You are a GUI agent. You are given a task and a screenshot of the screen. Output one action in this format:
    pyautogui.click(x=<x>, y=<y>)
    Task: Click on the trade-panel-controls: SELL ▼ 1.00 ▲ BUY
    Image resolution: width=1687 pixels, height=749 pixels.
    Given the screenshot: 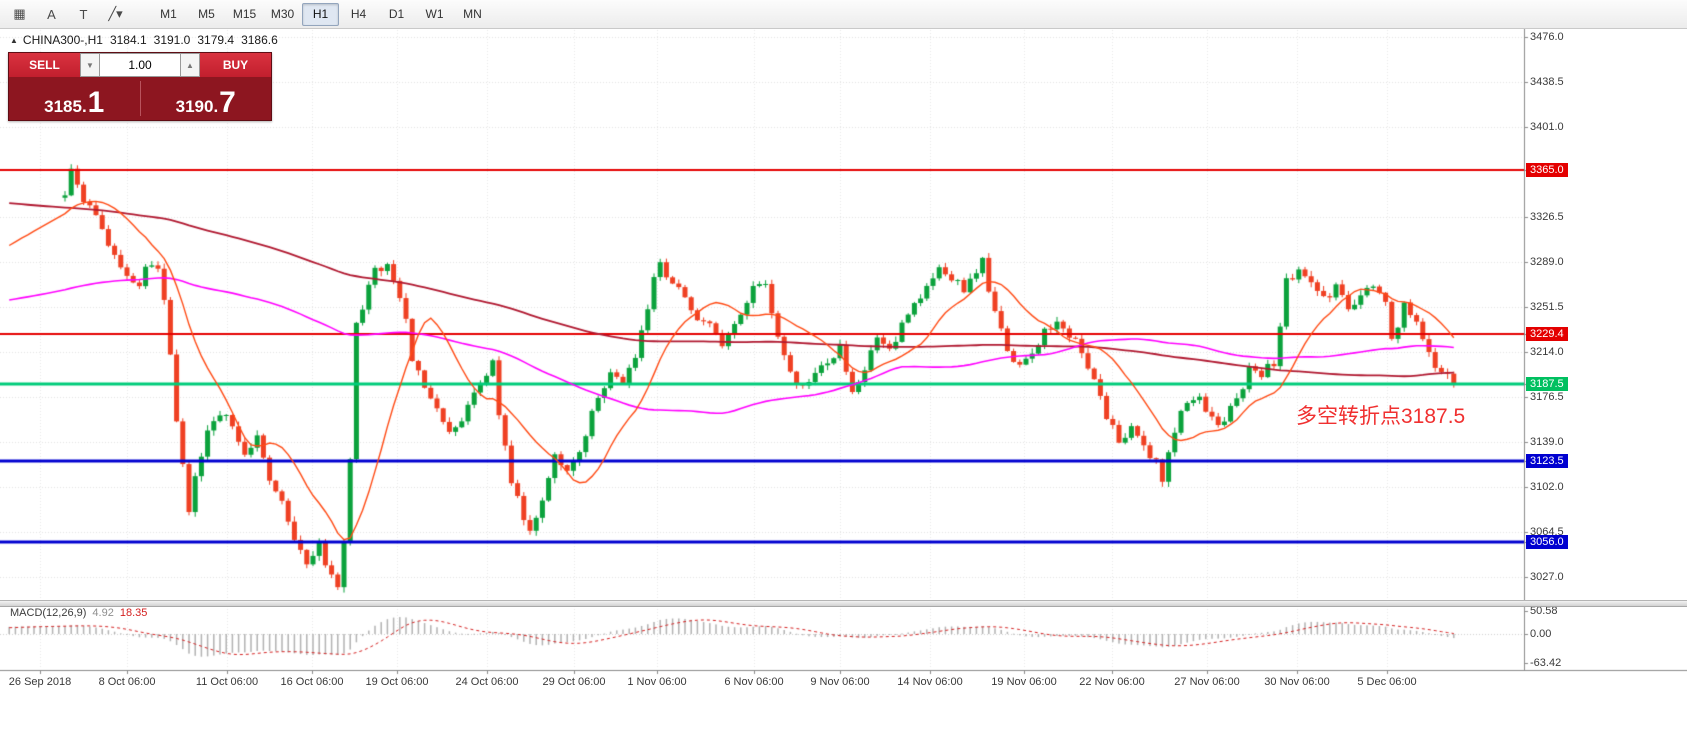 What is the action you would take?
    pyautogui.click(x=140, y=65)
    